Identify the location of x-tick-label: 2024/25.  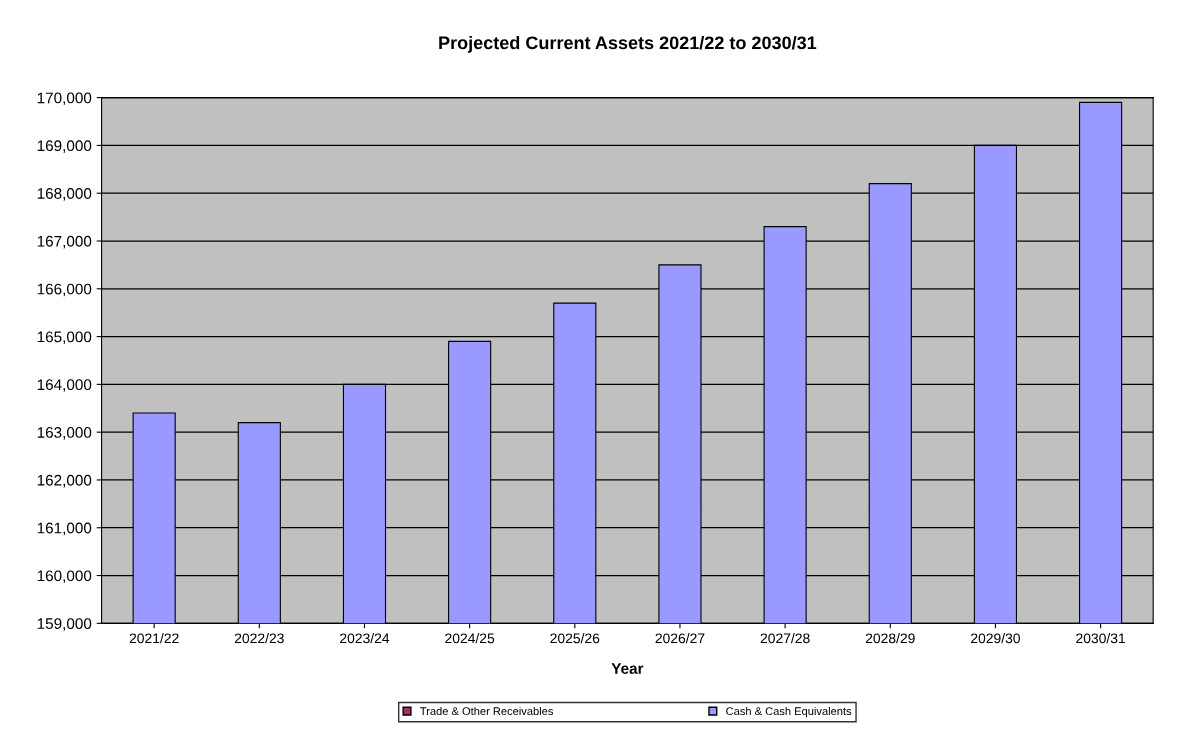
(470, 638).